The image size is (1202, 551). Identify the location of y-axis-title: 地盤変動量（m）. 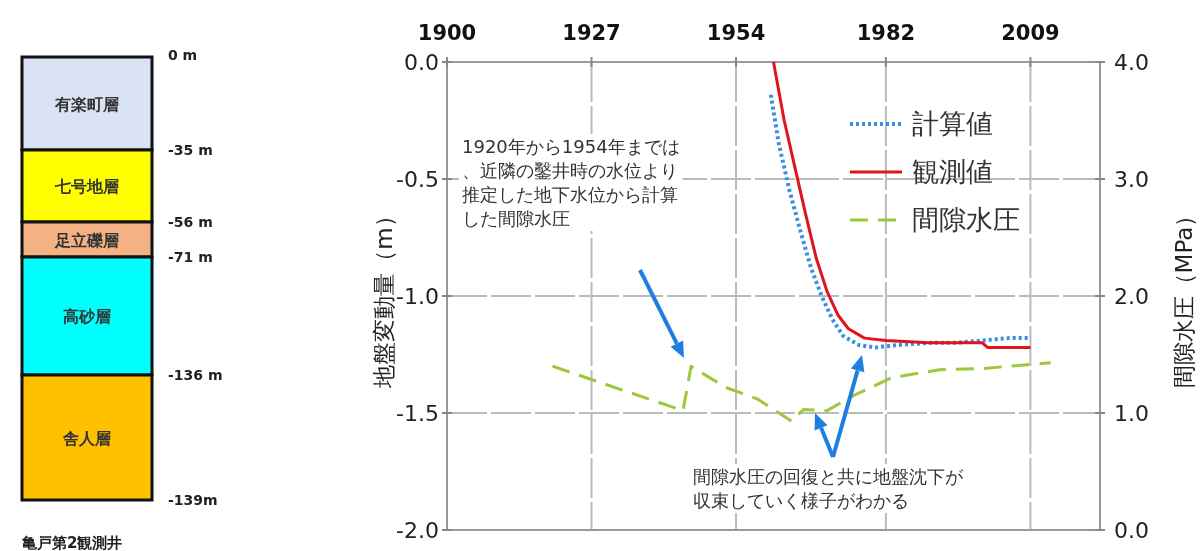
(384, 296).